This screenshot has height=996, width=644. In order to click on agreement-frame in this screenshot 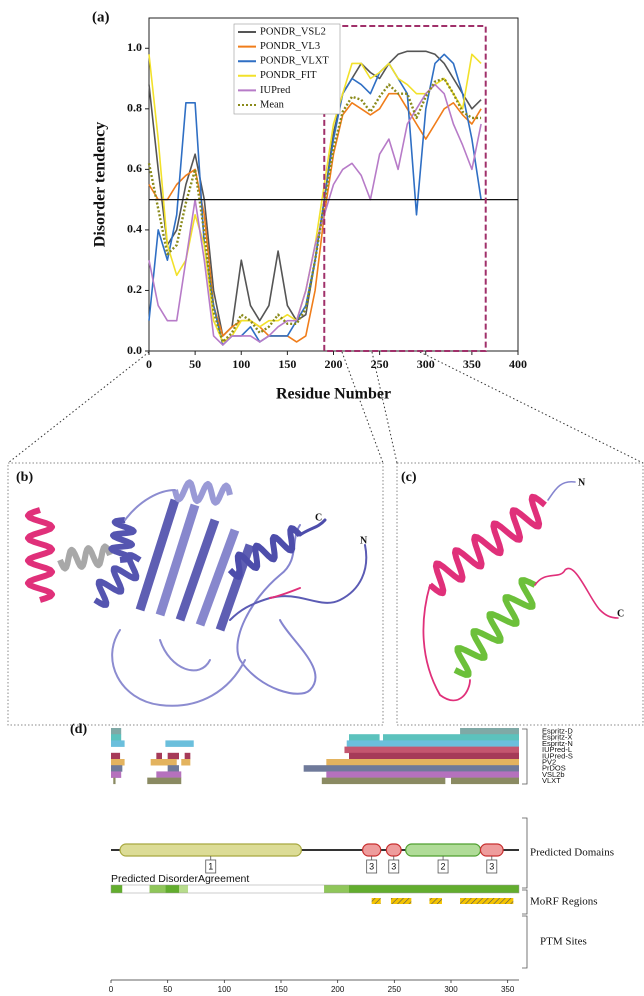, I will do `click(315, 889)`.